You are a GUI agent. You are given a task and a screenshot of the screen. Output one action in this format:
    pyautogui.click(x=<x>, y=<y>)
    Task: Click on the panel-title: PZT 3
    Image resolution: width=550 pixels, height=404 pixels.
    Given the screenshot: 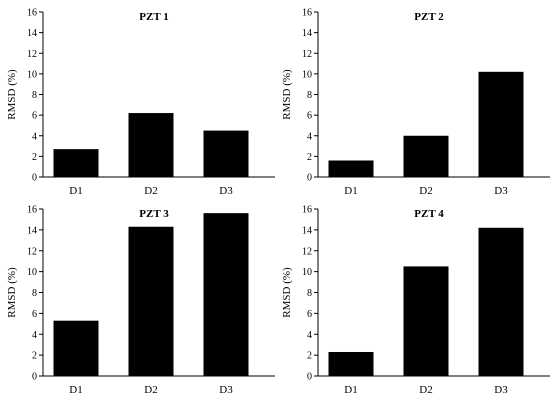 What is the action you would take?
    pyautogui.click(x=154, y=214)
    